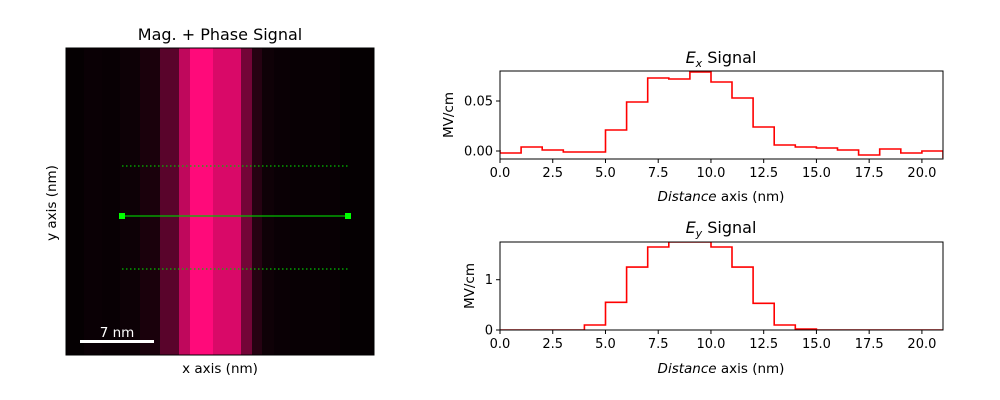 The height and width of the screenshot is (400, 1000). I want to click on image-x-axis-label: x axis (nm), so click(220, 369).